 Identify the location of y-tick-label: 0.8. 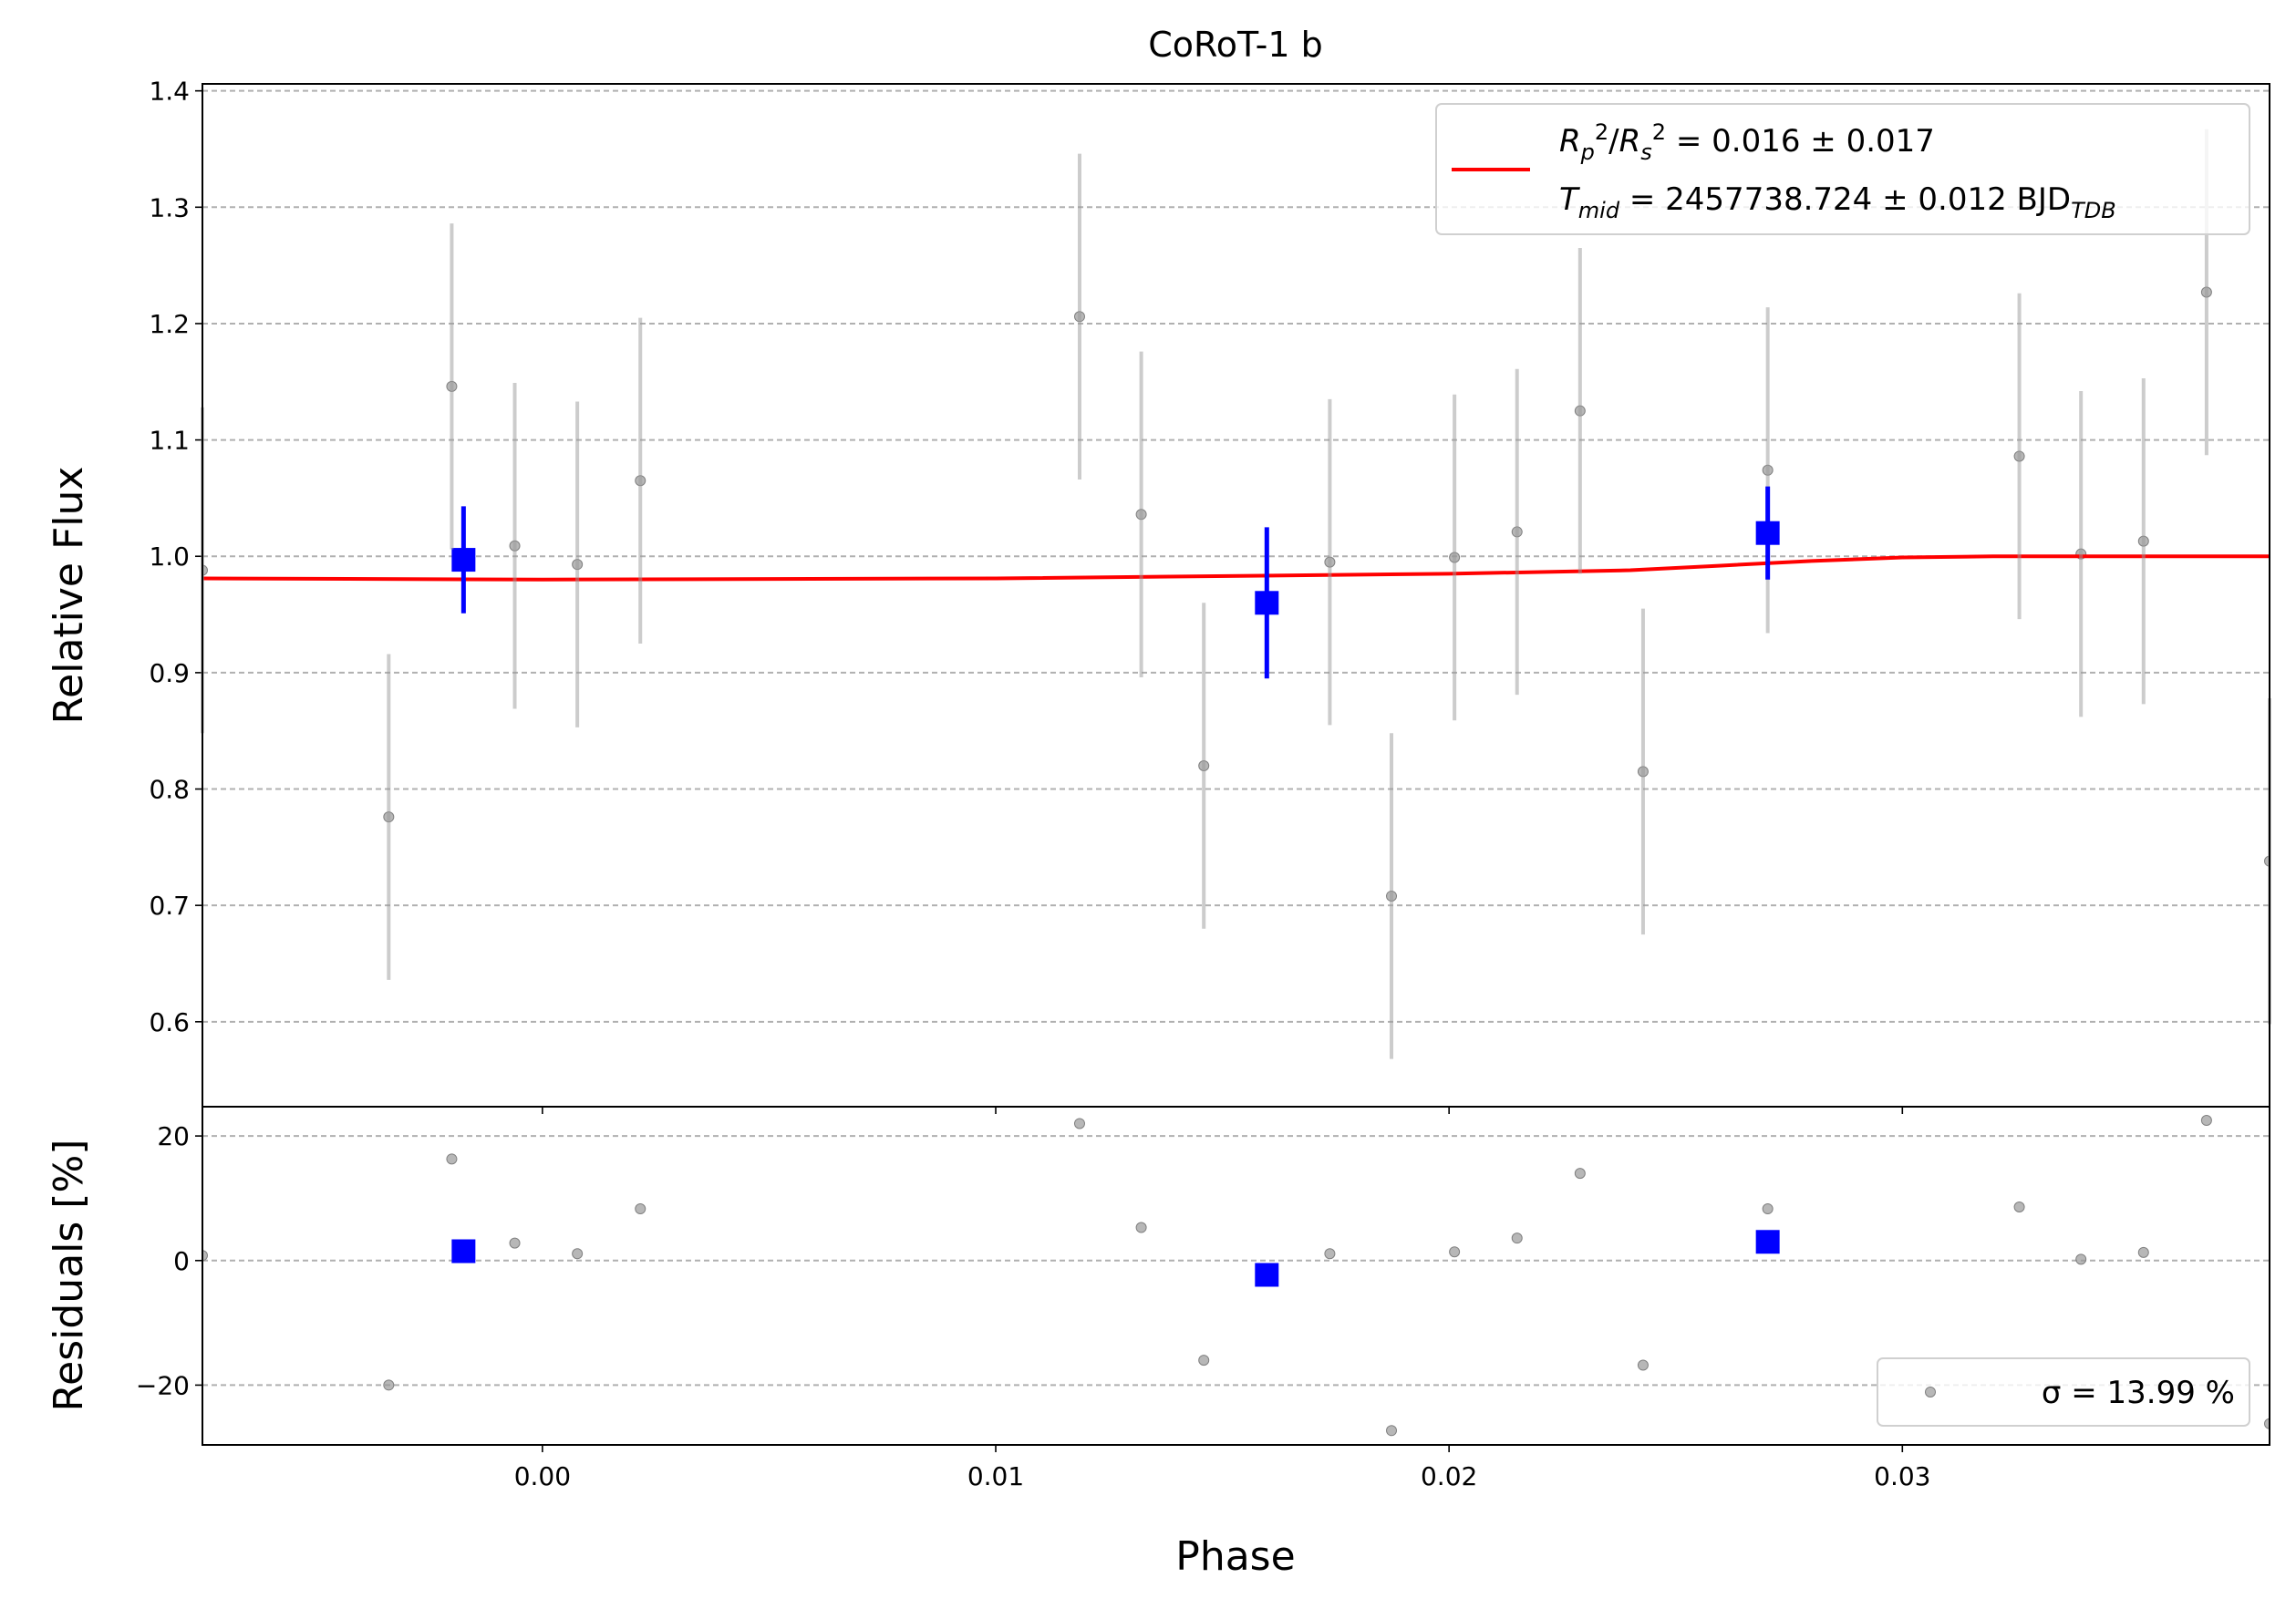
(169, 790).